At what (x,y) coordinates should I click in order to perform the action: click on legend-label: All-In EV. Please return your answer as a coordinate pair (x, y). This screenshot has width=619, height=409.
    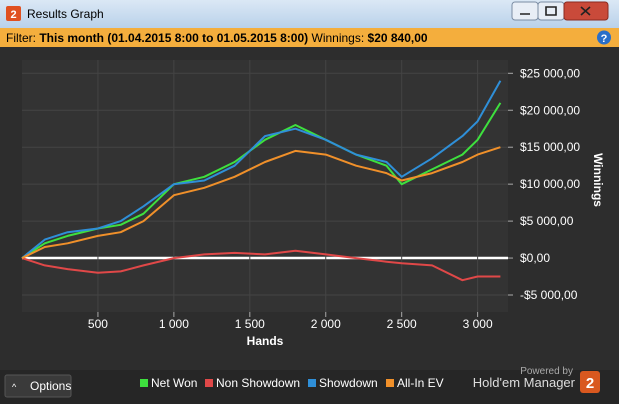
    Looking at the image, I should click on (420, 383).